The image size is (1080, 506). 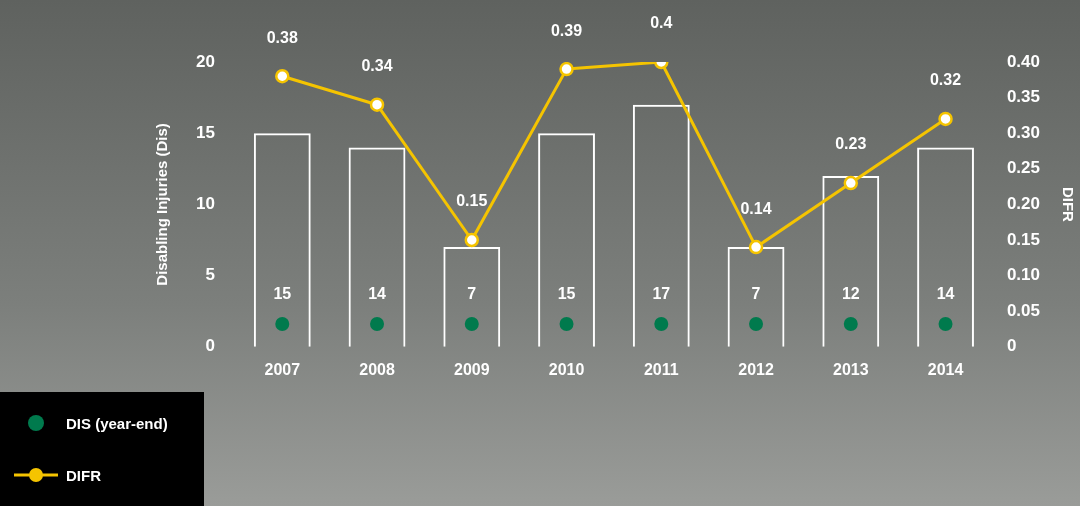 What do you see at coordinates (1011, 346) in the screenshot?
I see `y2-tick-label: 0` at bounding box center [1011, 346].